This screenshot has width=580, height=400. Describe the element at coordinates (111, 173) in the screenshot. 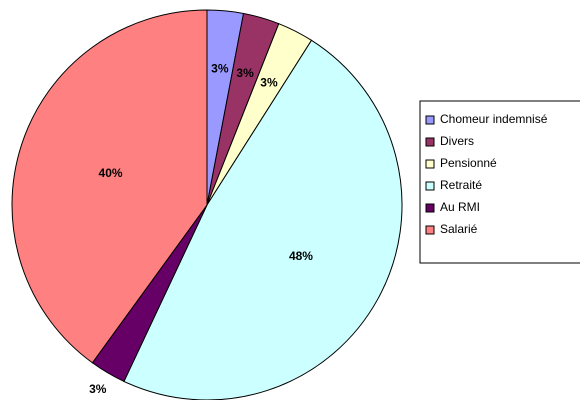

I see `data-label: 40%` at that location.